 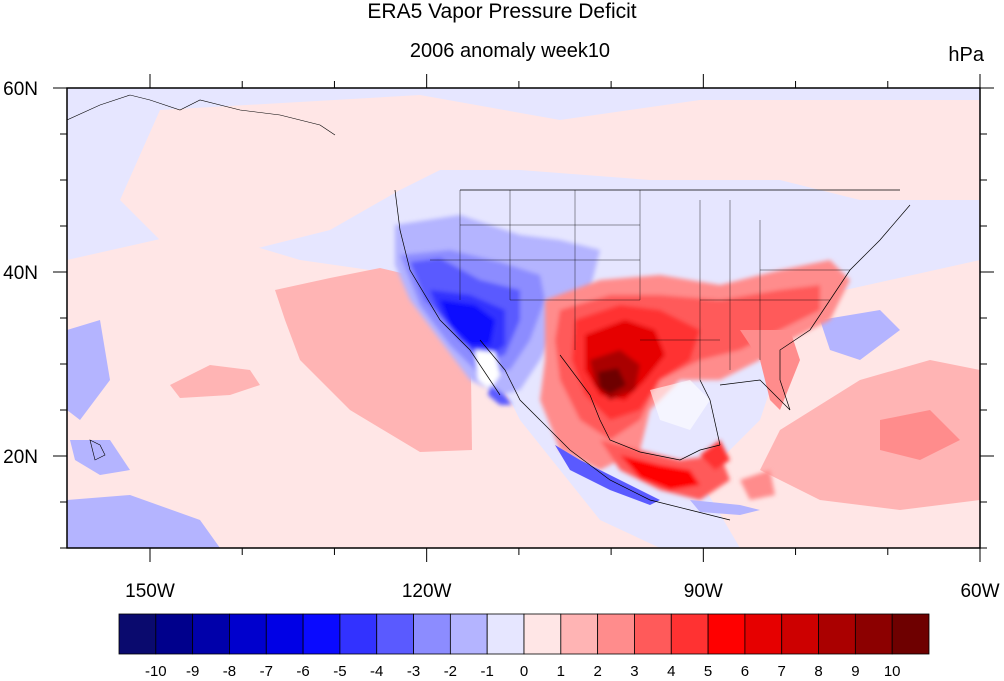 What do you see at coordinates (966, 55) in the screenshot?
I see `units-label: hPa` at bounding box center [966, 55].